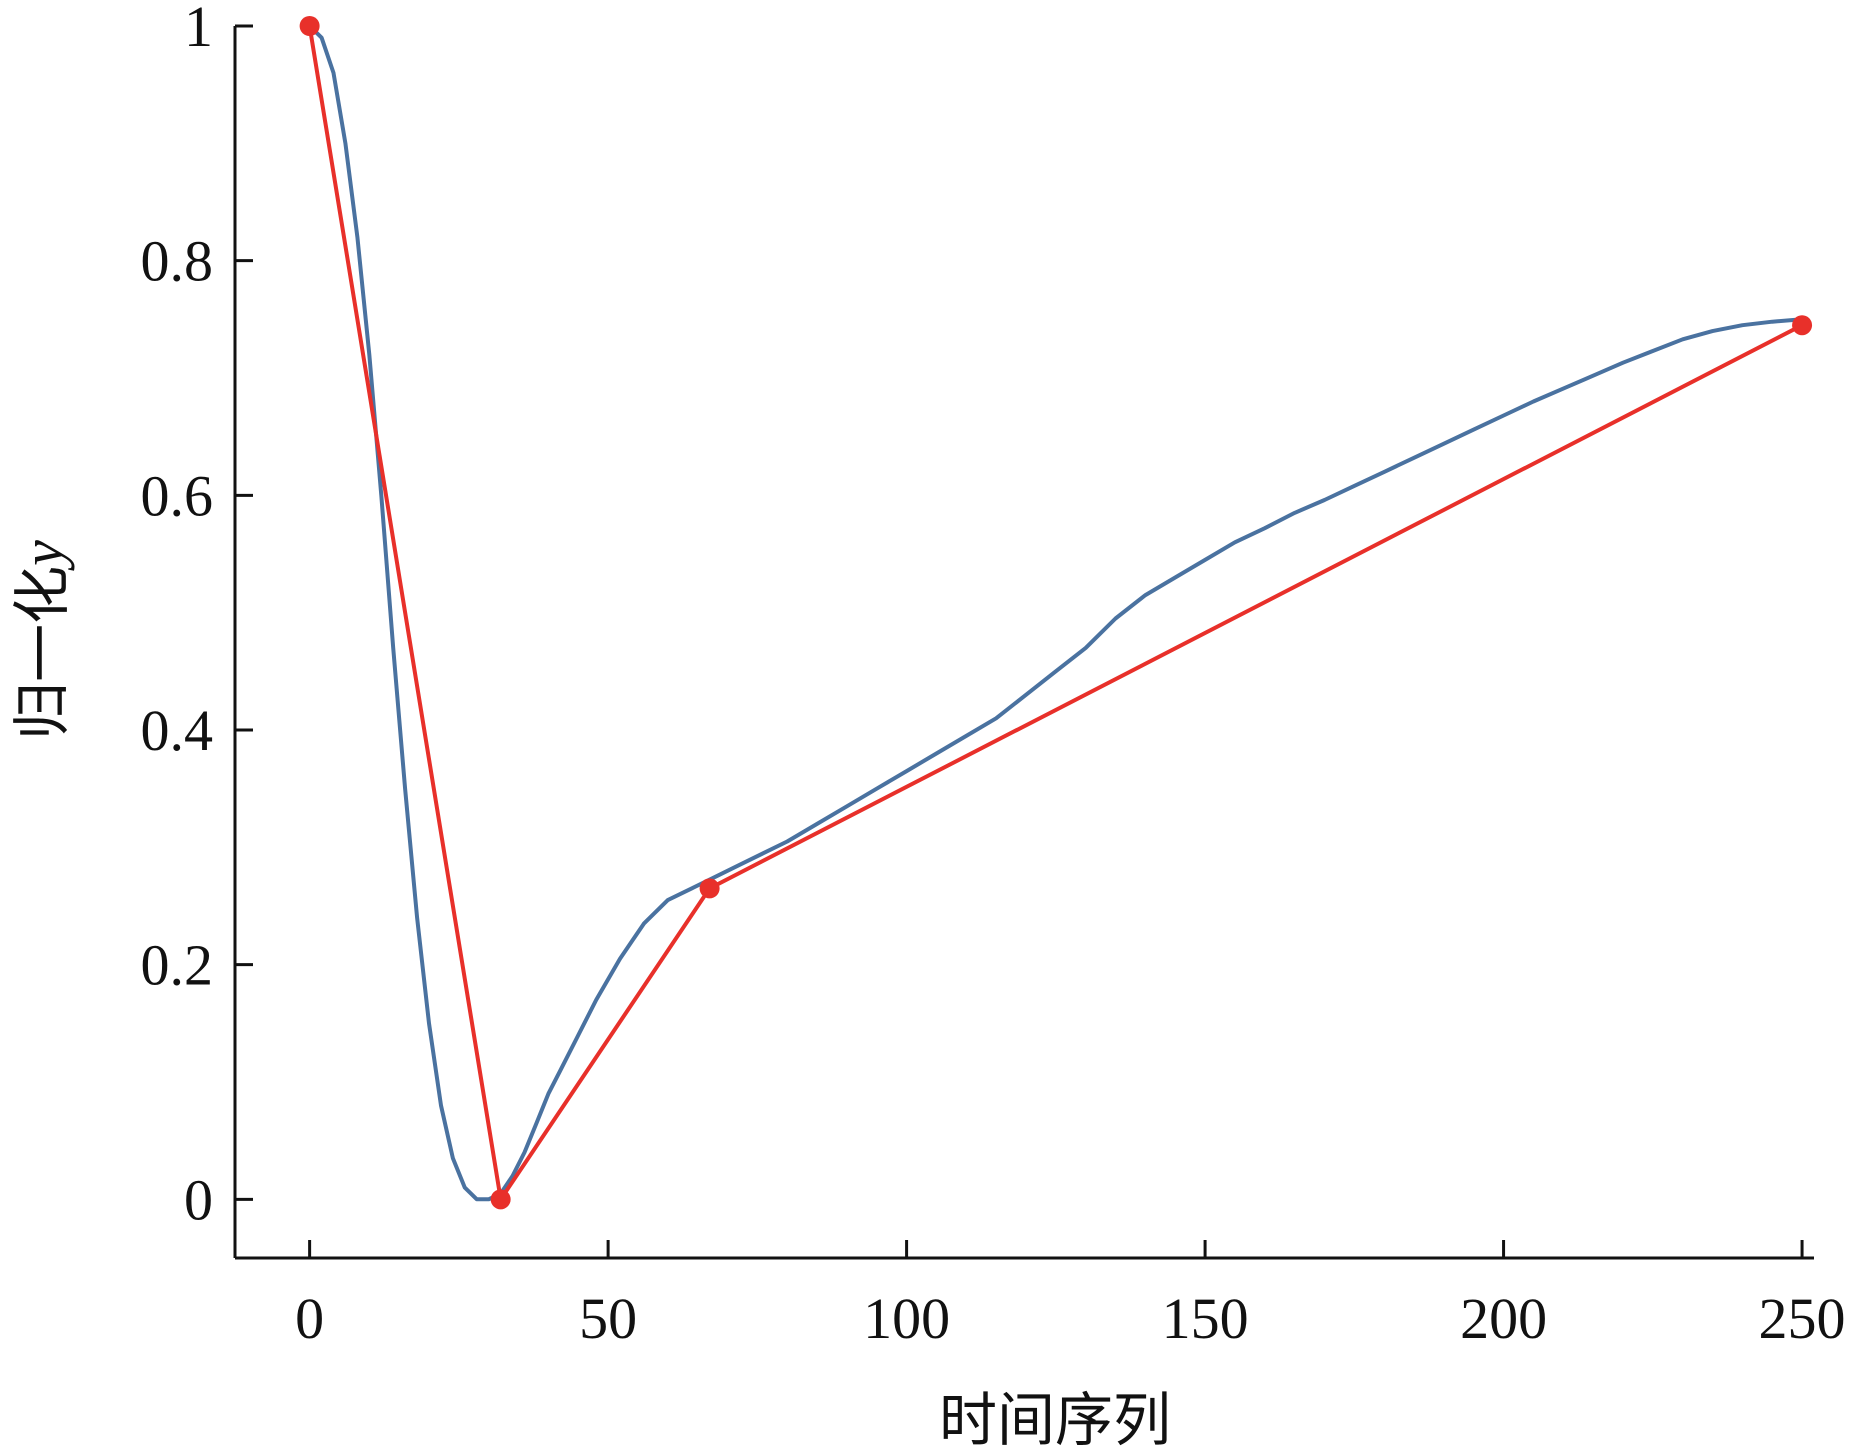 The height and width of the screenshot is (1455, 1850). Describe the element at coordinates (1802, 1318) in the screenshot. I see `x-tick-label: 250` at that location.